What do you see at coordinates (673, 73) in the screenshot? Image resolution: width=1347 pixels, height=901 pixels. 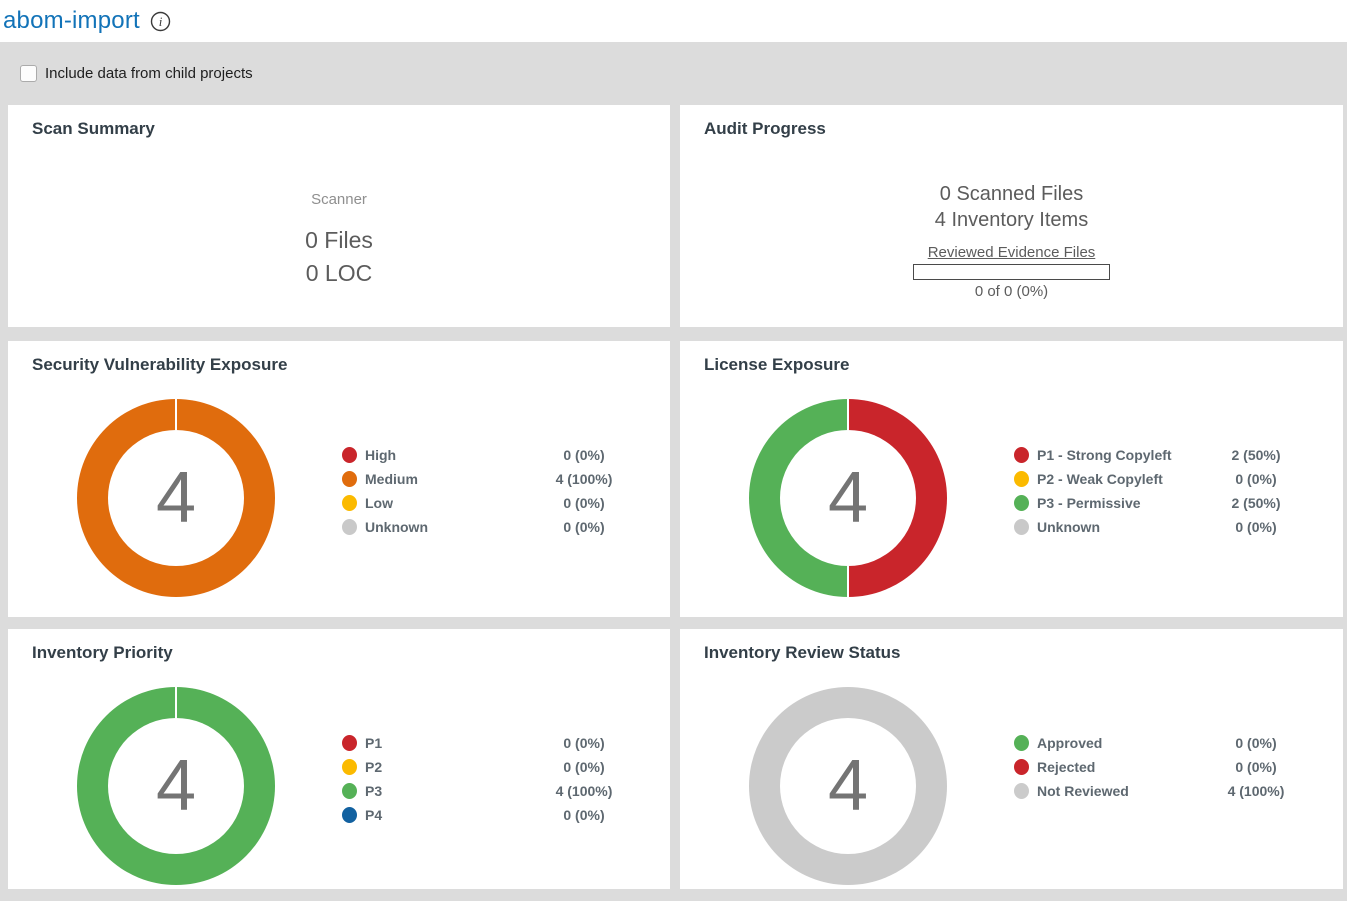 I see `include-child-projects-row: Include data from child projects` at bounding box center [673, 73].